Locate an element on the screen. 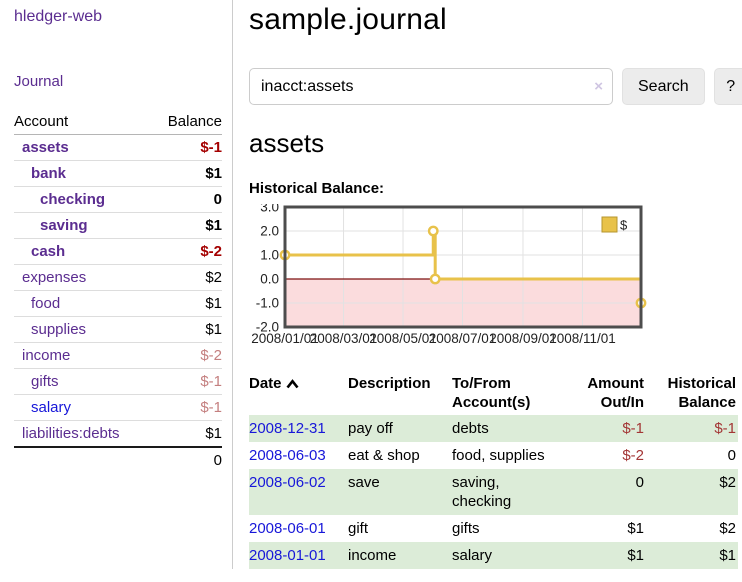  account-name-cell: supplies is located at coordinates (83, 329).